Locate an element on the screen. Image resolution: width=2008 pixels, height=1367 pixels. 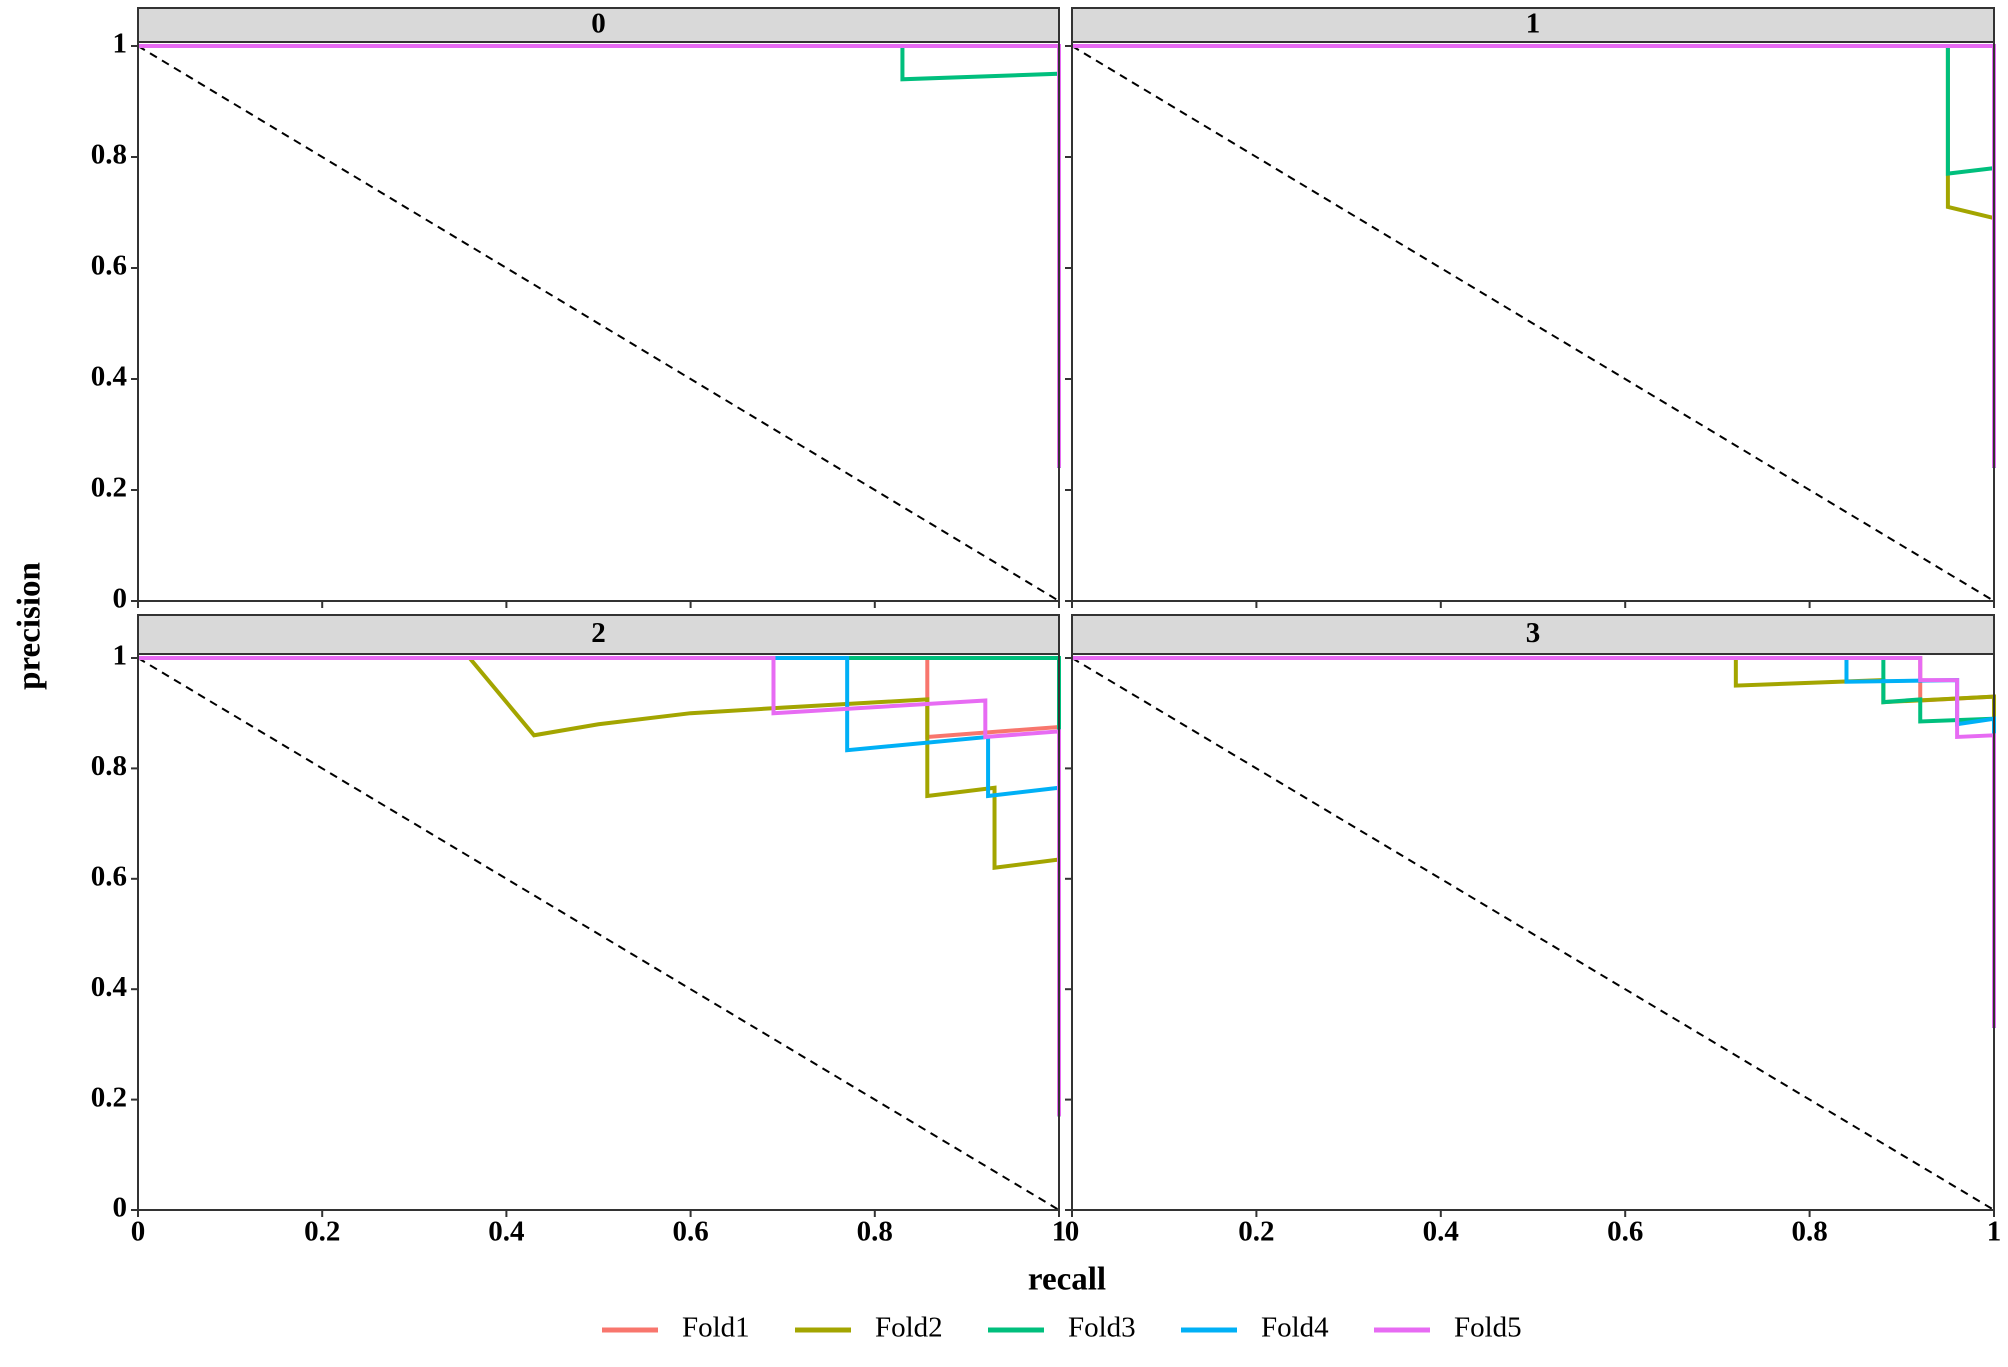
legend-label: Fold5 is located at coordinates (1488, 1328).